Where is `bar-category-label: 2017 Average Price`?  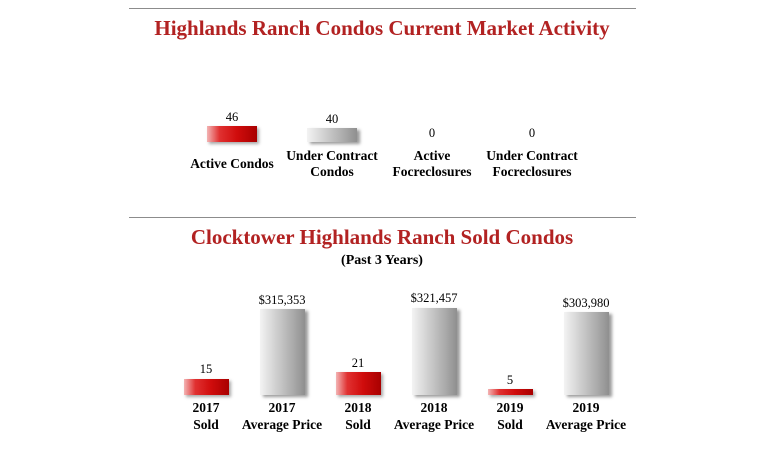
bar-category-label: 2017 Average Price is located at coordinates (282, 416).